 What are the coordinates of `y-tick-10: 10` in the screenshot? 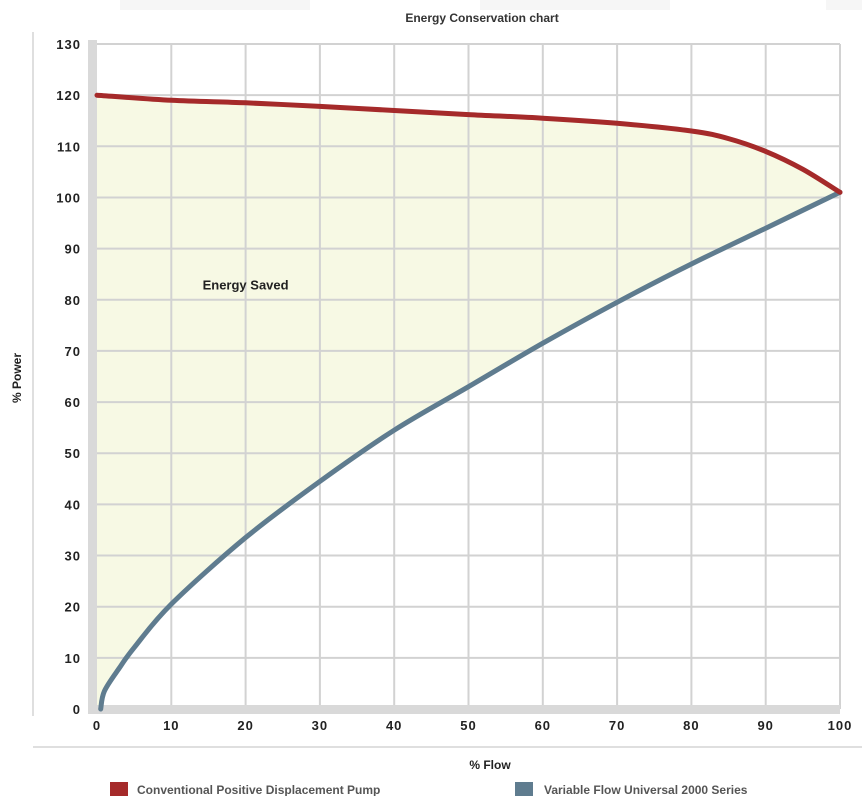 It's located at (73, 658).